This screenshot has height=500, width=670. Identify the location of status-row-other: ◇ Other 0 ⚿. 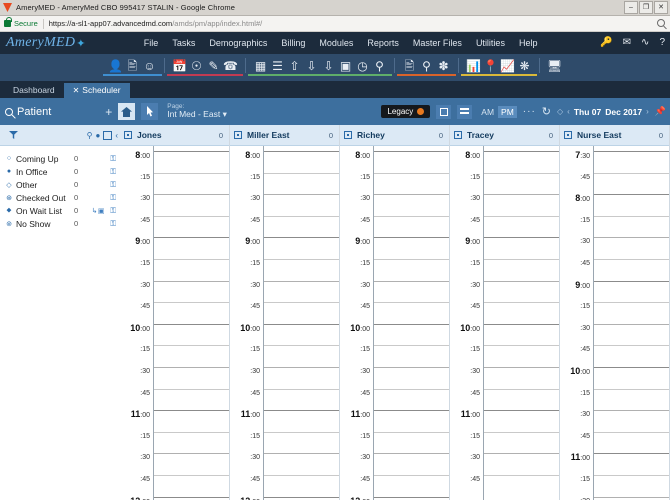
(62, 184).